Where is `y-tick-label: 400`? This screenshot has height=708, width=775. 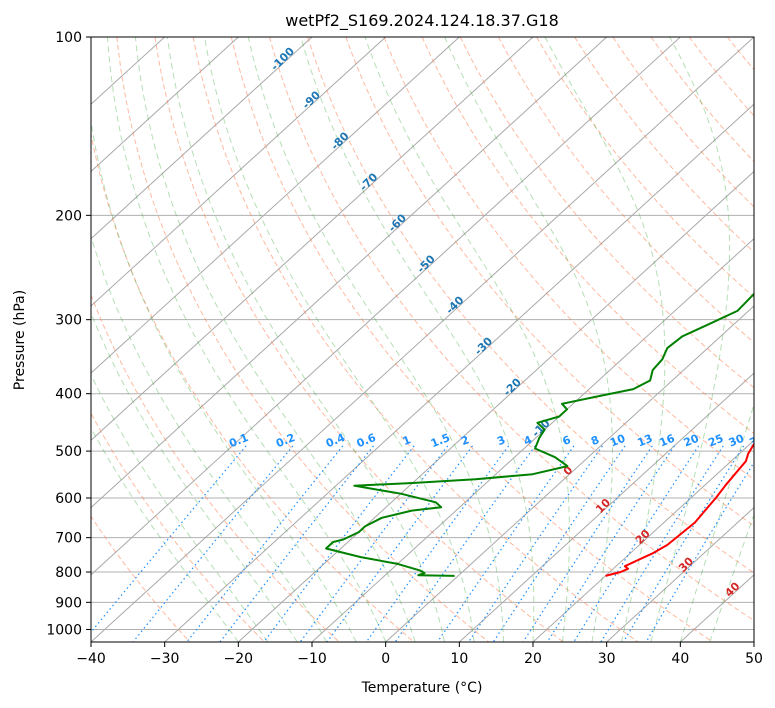
y-tick-label: 400 is located at coordinates (68, 395).